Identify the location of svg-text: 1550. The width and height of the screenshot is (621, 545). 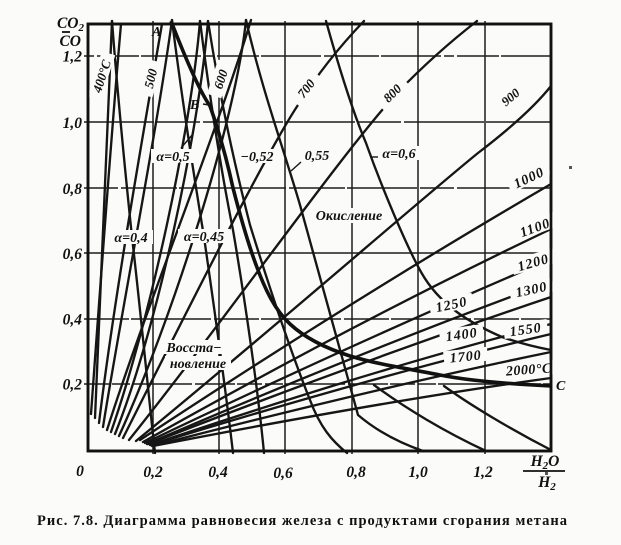
(526, 330).